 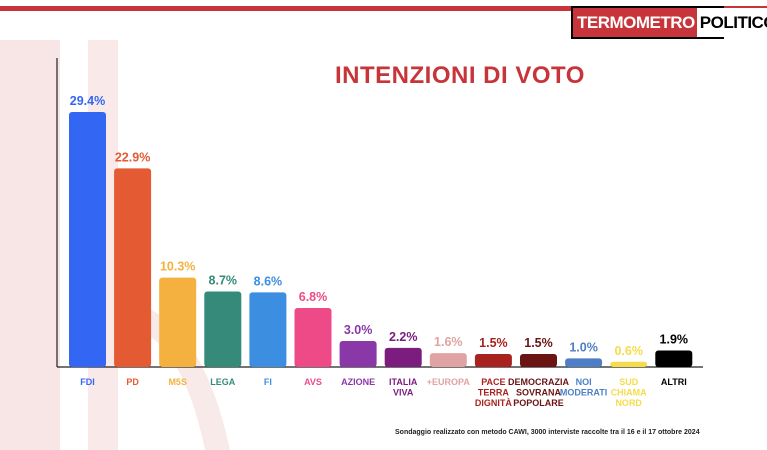 What do you see at coordinates (674, 382) in the screenshot?
I see `category-label: ALTRI` at bounding box center [674, 382].